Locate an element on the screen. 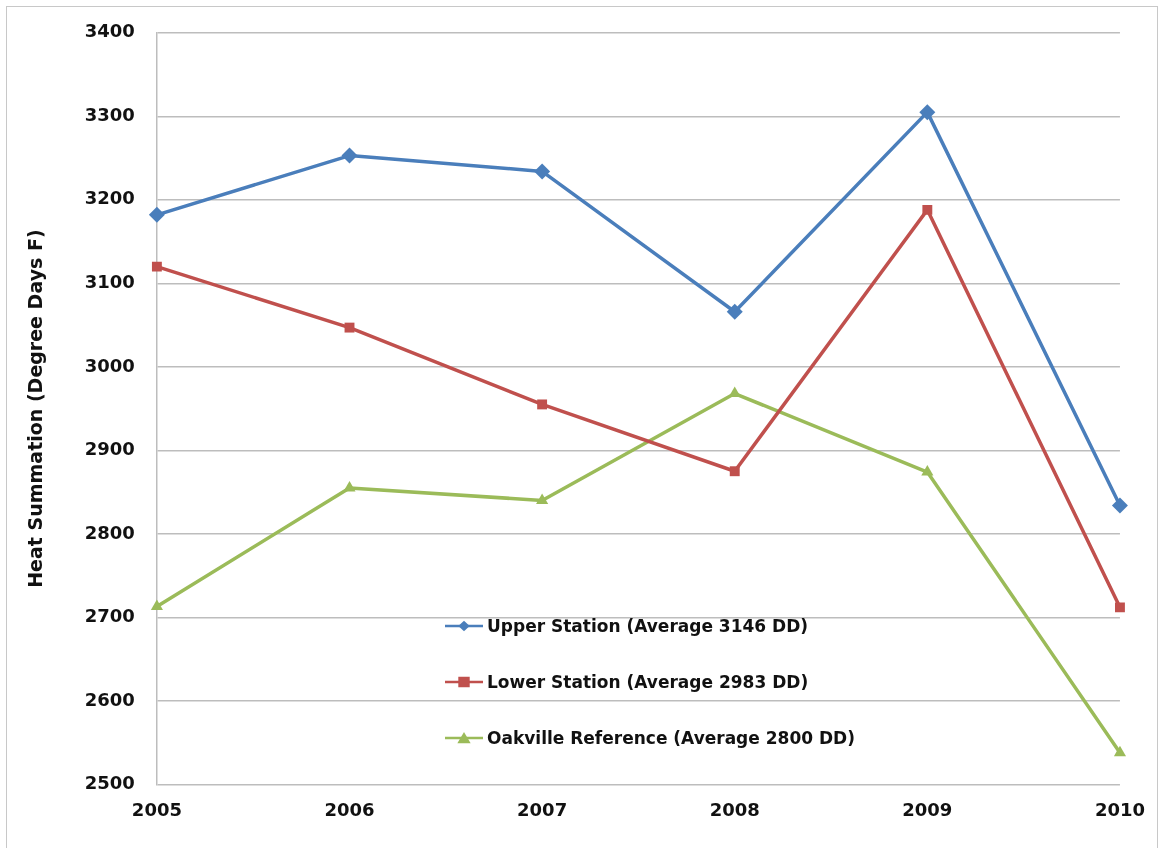 The image size is (1161, 848). y-tick-label: 3300 is located at coordinates (109, 114).